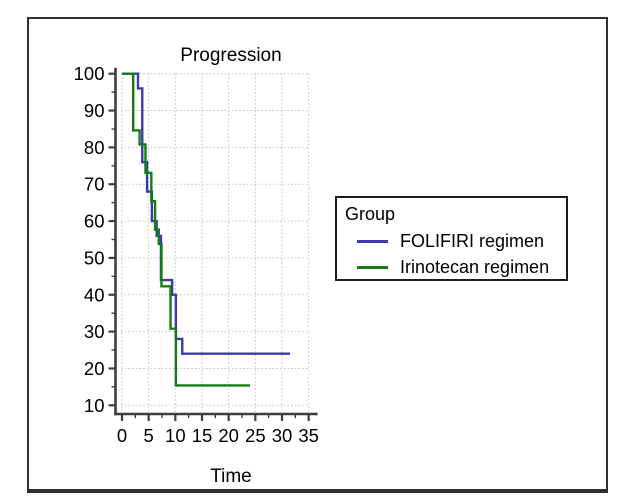 The height and width of the screenshot is (502, 623). I want to click on legend-label-folifiri: FOLIFIRI regimen, so click(472, 240).